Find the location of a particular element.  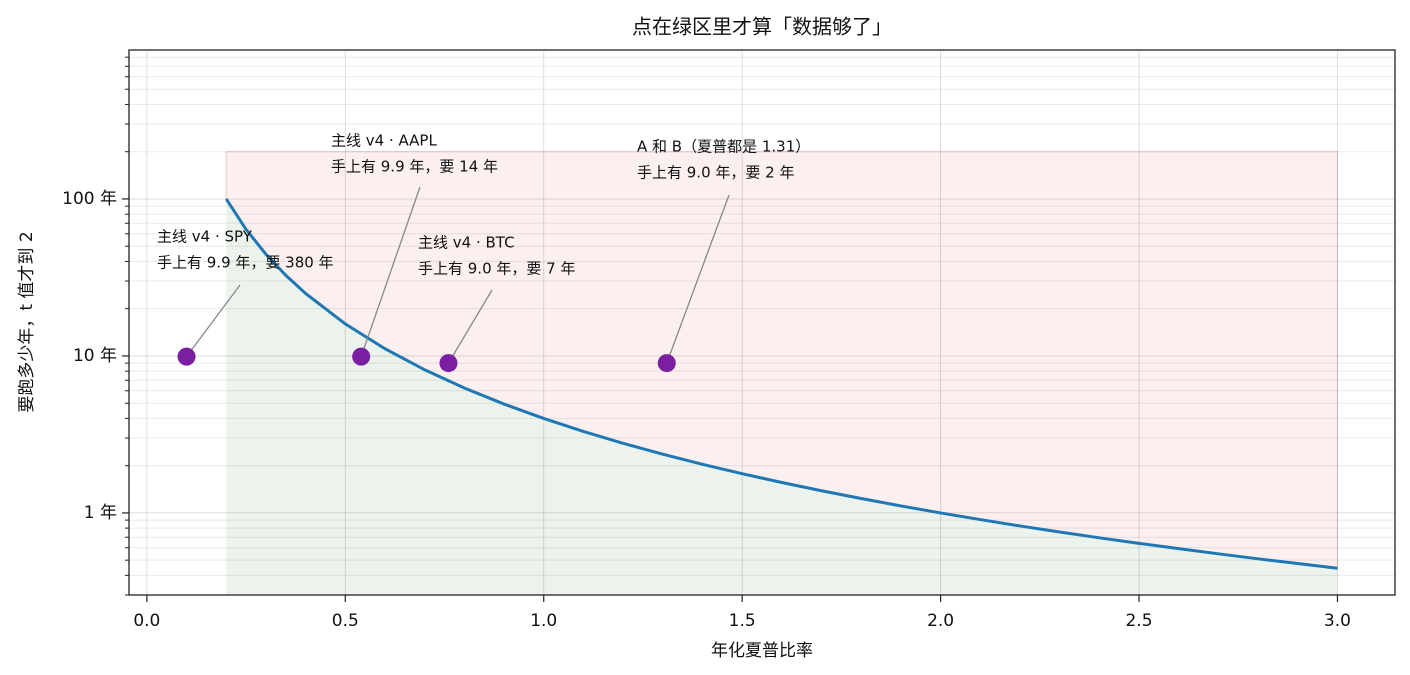

y-tick-label: 10 年 is located at coordinates (95, 356).